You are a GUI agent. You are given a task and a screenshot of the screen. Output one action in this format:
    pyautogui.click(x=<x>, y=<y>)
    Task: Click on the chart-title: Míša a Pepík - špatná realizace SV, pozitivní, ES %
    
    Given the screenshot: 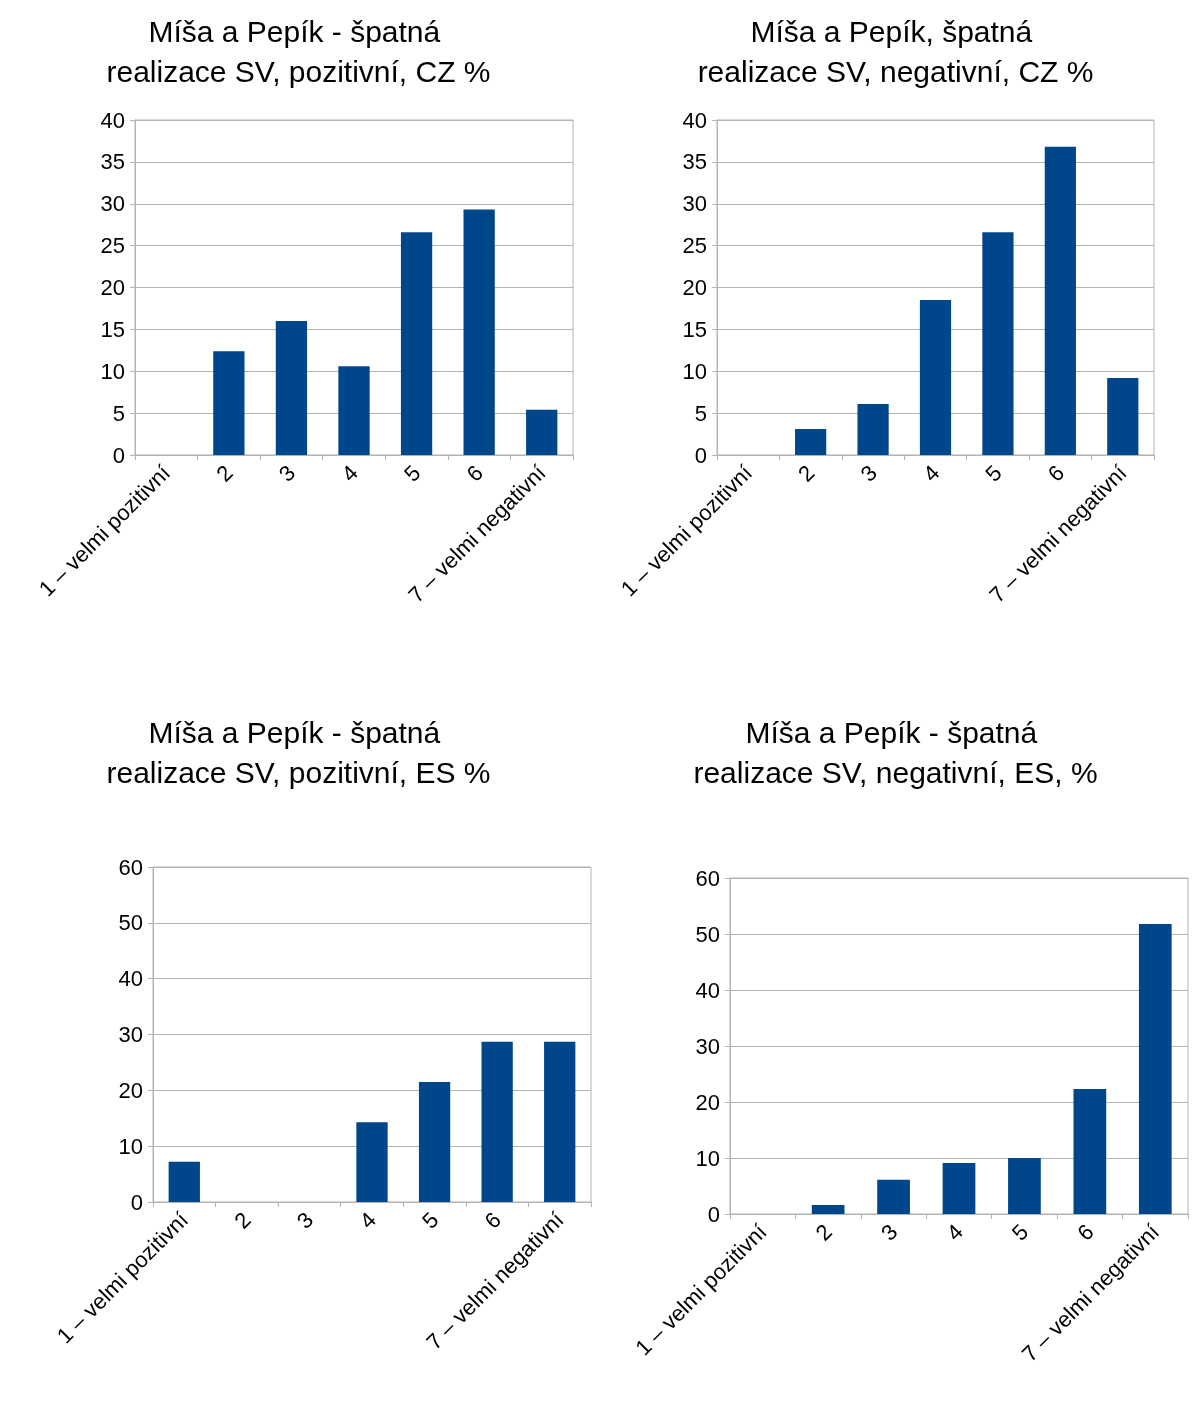 What is the action you would take?
    pyautogui.click(x=298, y=752)
    